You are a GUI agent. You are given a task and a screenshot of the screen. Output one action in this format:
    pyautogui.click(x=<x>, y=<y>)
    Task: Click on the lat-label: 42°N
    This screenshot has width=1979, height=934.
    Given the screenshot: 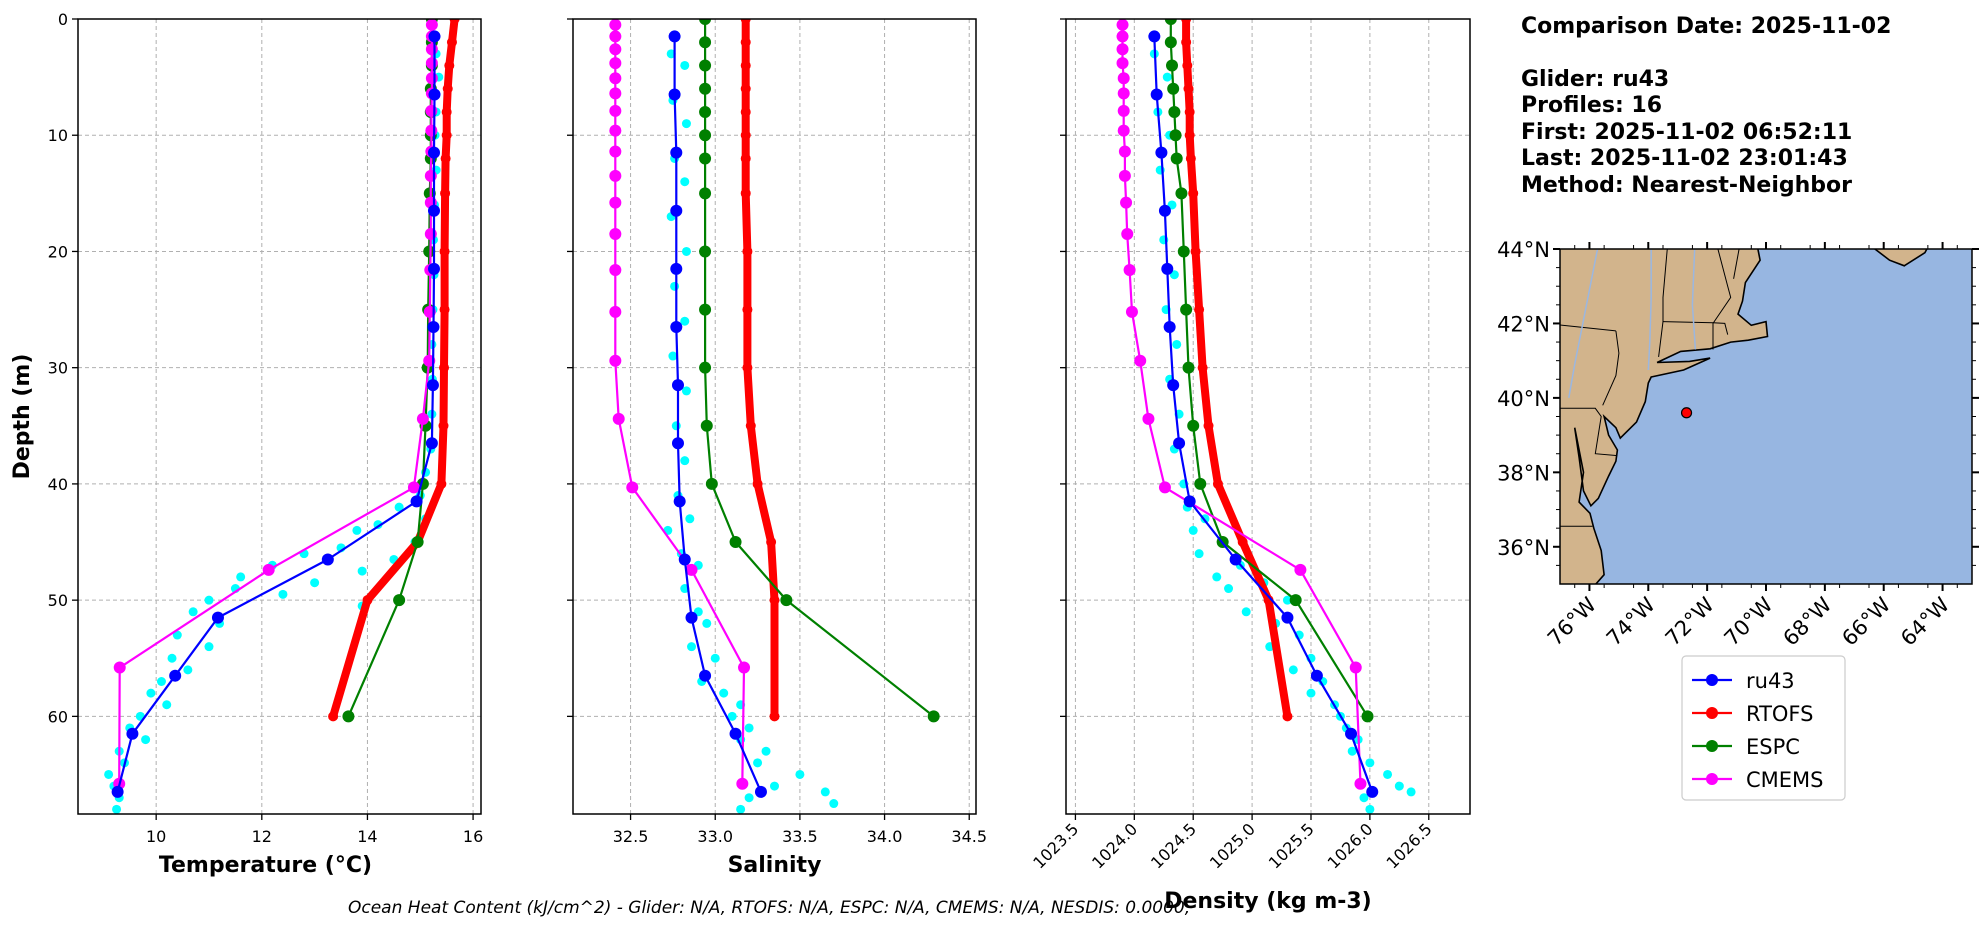 What is the action you would take?
    pyautogui.click(x=1523, y=324)
    